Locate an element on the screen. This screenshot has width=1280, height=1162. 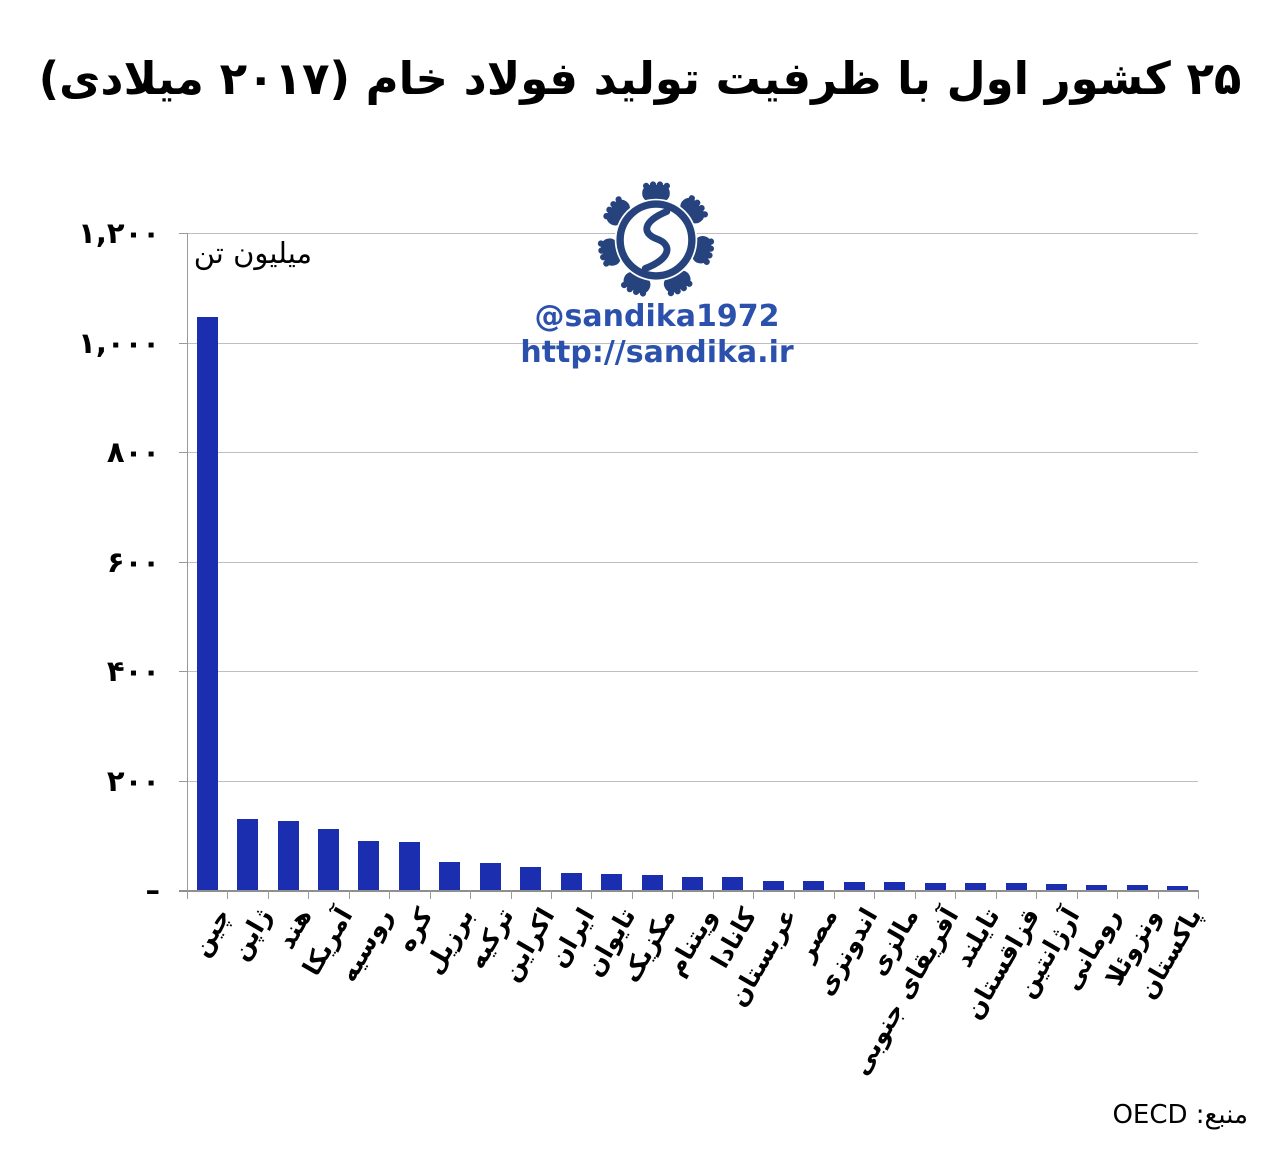
source-note: منبع: OECD is located at coordinates (1180, 1115).